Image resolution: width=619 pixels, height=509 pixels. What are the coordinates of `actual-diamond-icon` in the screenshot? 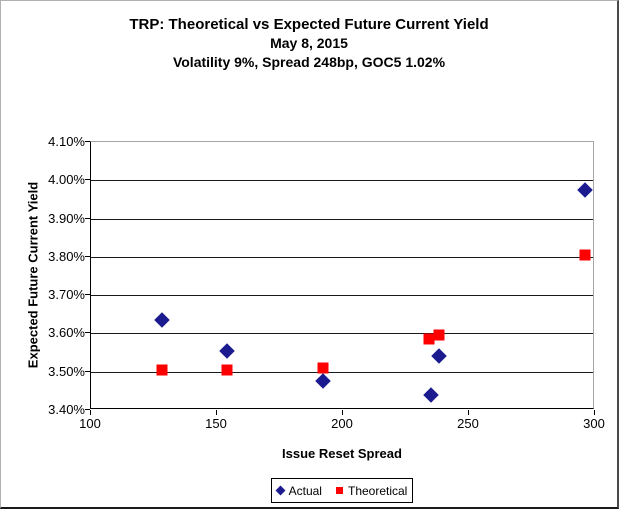 It's located at (280, 490).